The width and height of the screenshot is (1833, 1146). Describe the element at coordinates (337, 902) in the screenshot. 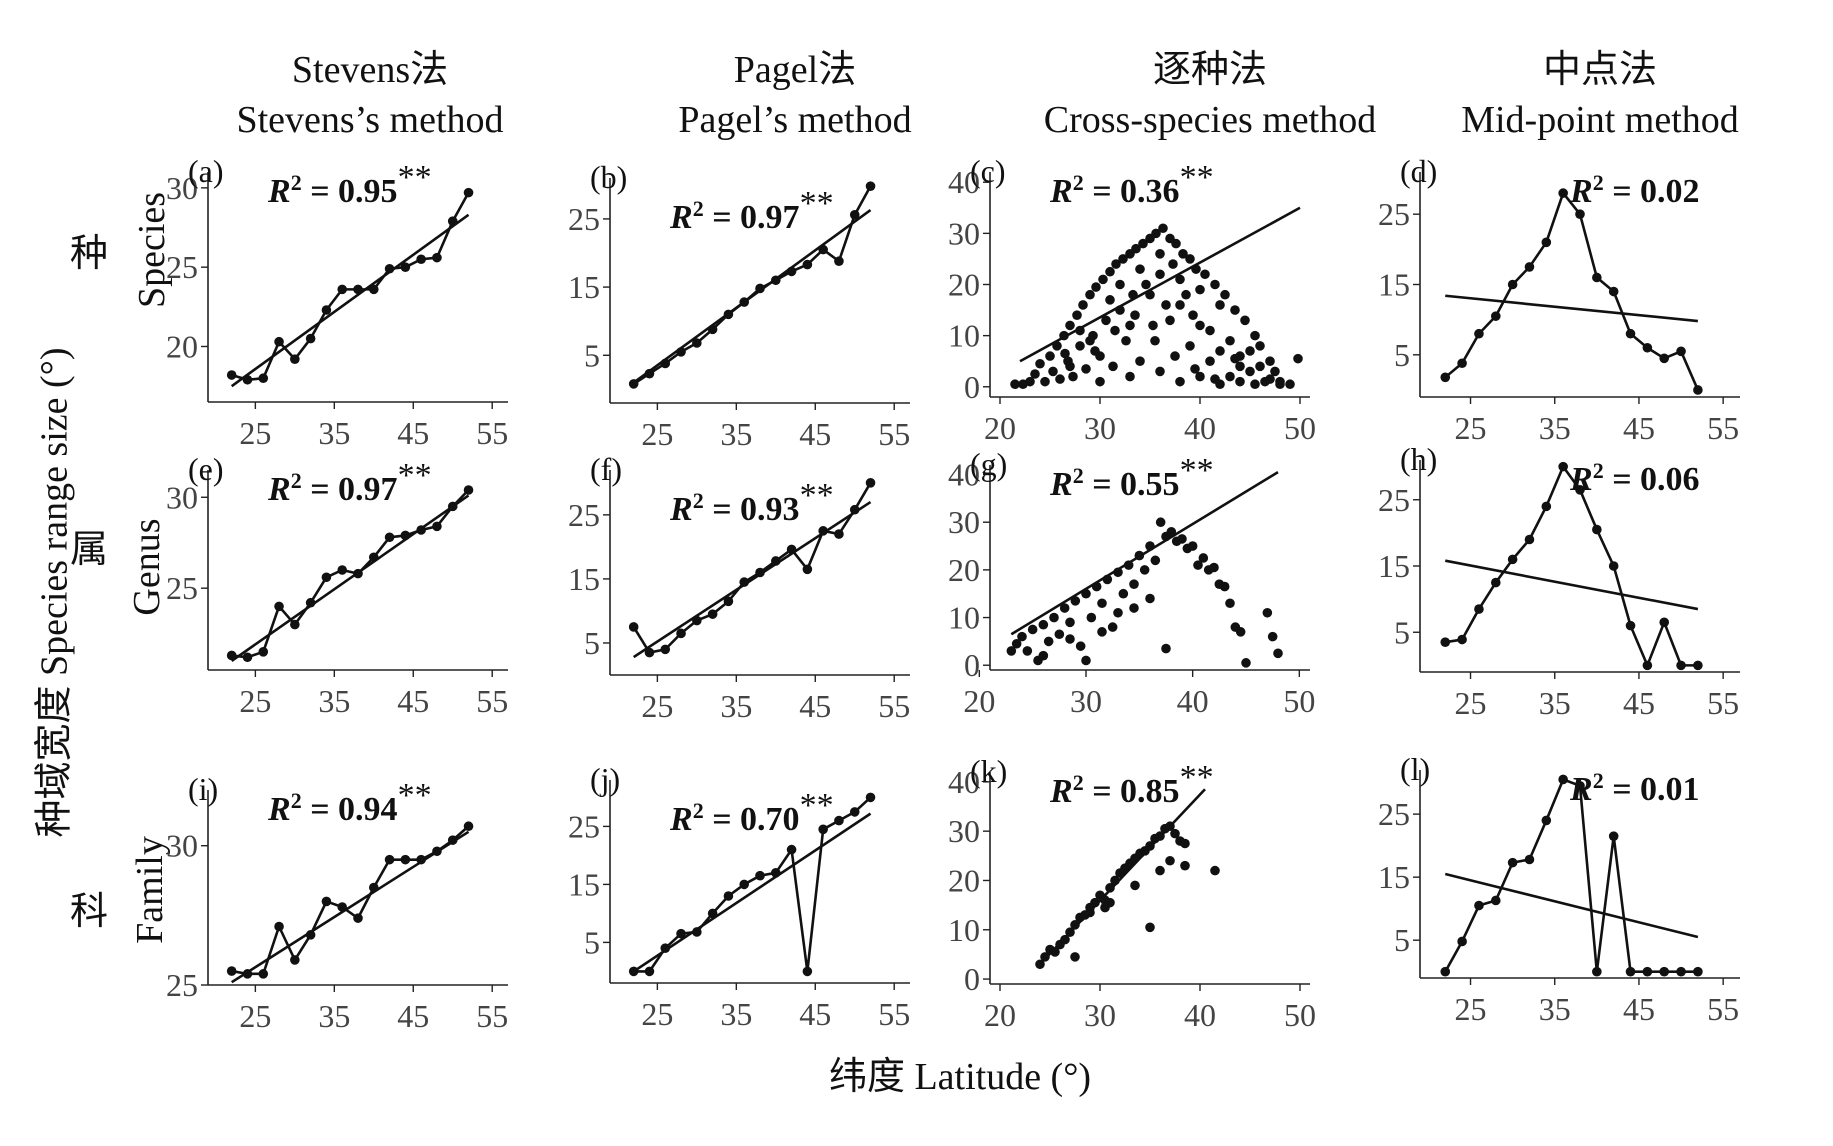

I see `panel-i: 25 35 45 55 25 30 (i) R2 = 0.94**` at that location.